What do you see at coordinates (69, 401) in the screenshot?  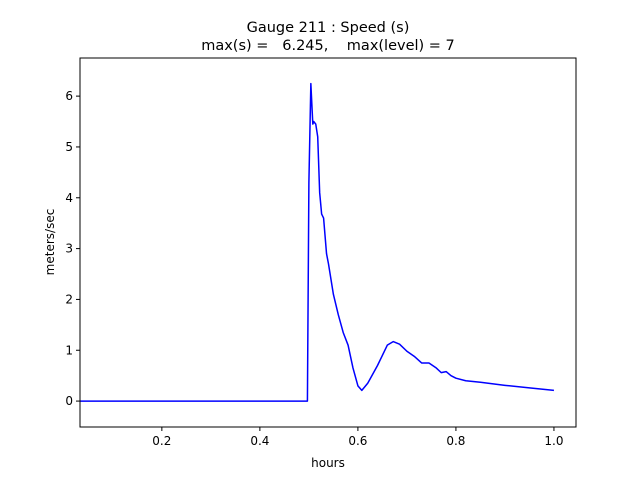 I see `y-tick-label: 0` at bounding box center [69, 401].